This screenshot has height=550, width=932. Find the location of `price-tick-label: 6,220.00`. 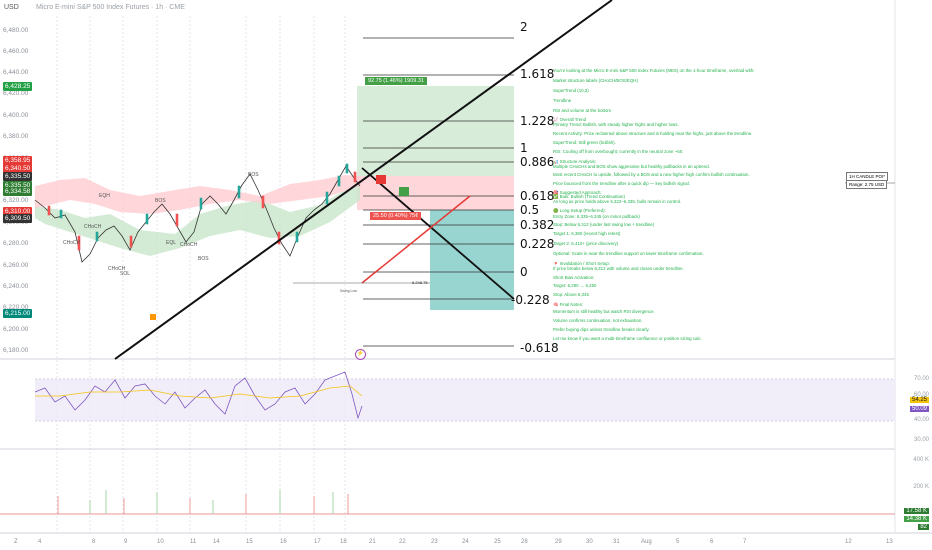

price-tick-label: 6,220.00 is located at coordinates (16, 307).